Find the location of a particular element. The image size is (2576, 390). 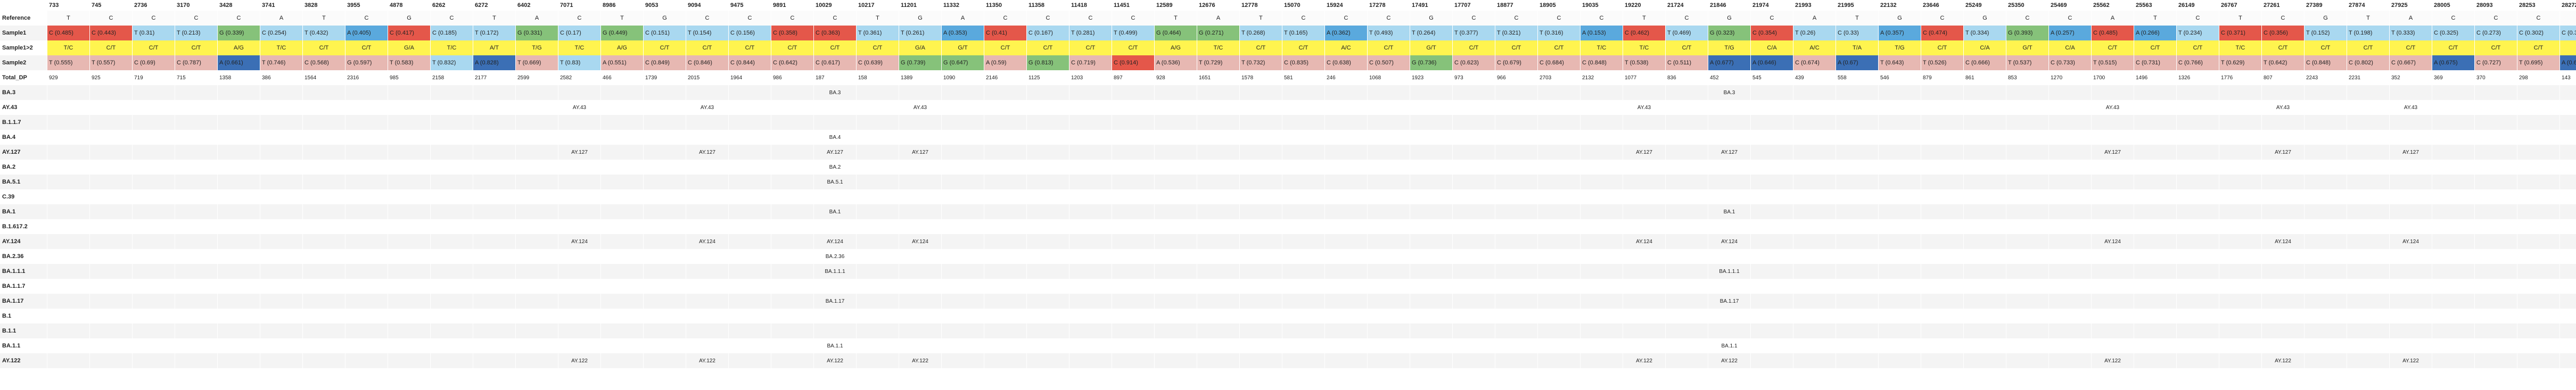

table-cell: C (0.485) is located at coordinates (68, 33).